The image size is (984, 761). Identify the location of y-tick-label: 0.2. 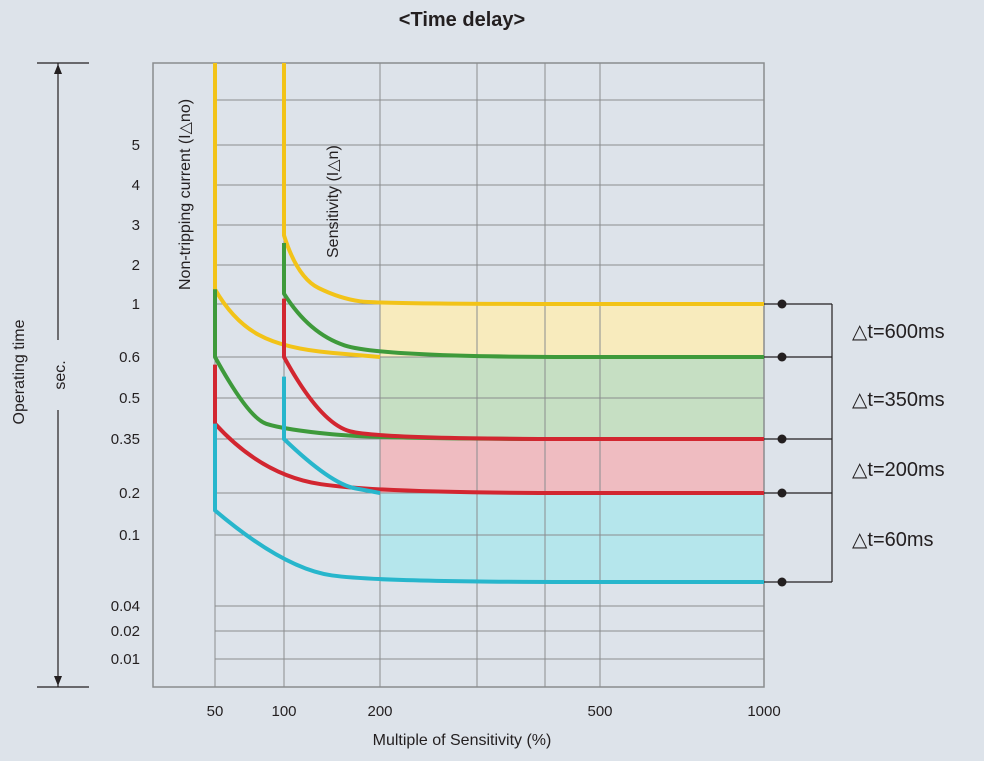
(129, 493).